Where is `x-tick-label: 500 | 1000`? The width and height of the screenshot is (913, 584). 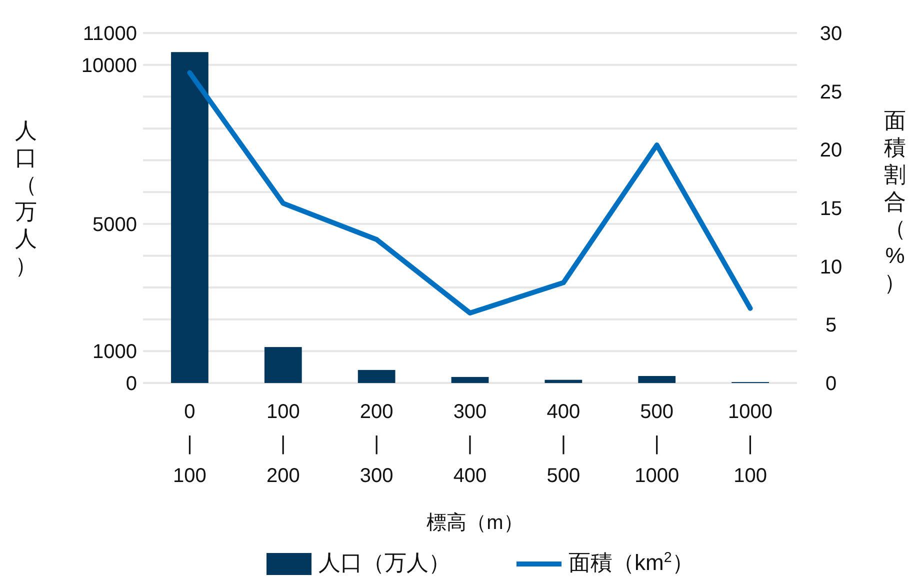 x-tick-label: 500 | 1000 is located at coordinates (657, 444).